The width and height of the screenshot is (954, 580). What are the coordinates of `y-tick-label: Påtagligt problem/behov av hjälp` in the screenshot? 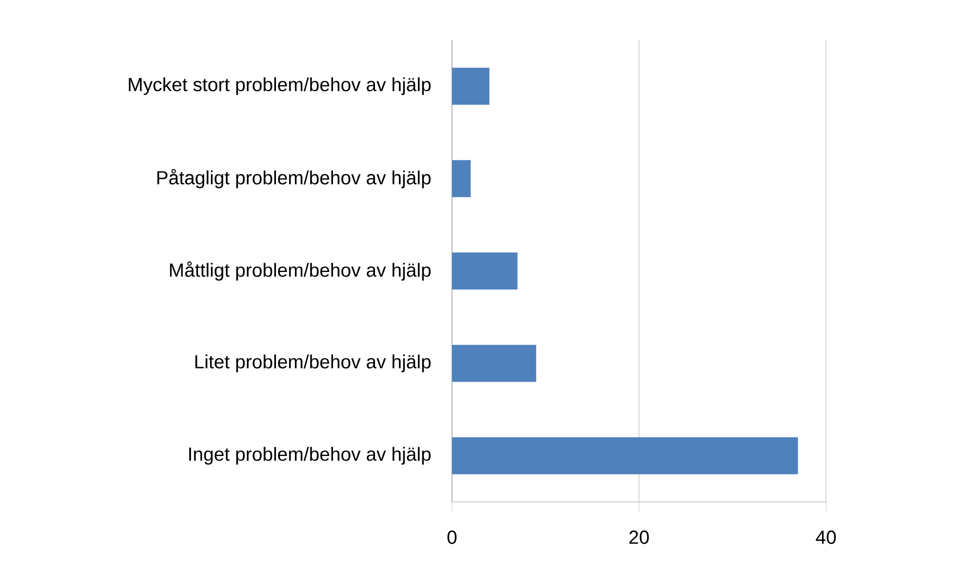 It's located at (294, 178).